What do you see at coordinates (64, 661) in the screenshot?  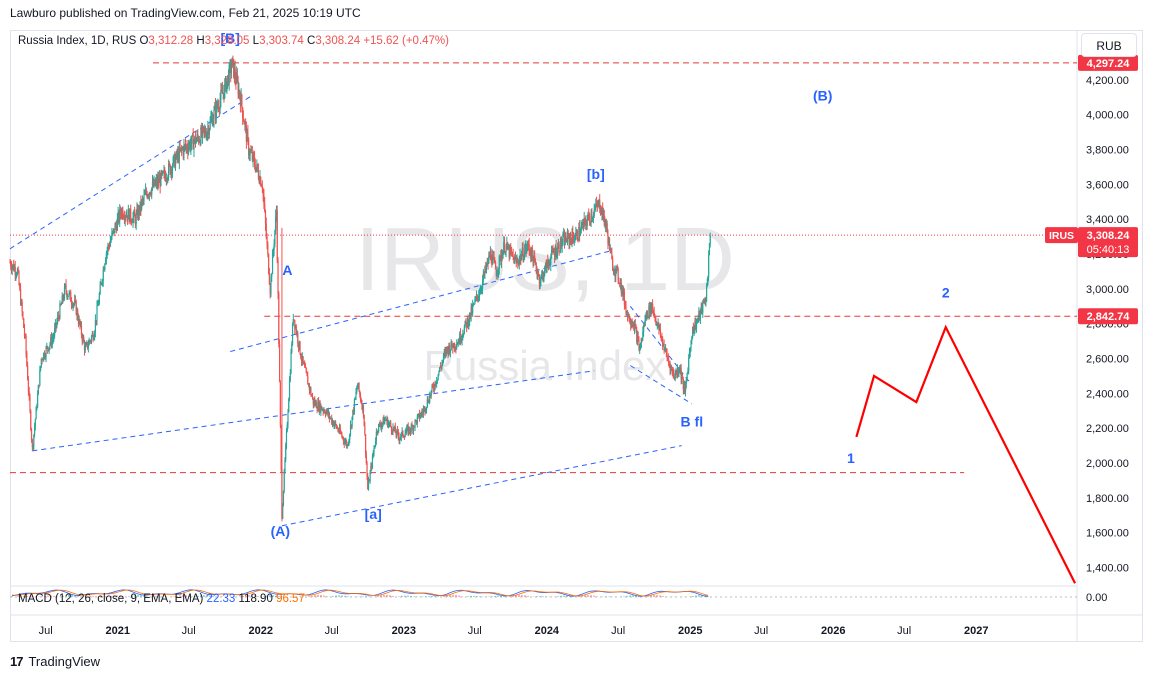 I see `footer-brand: TradingView` at bounding box center [64, 661].